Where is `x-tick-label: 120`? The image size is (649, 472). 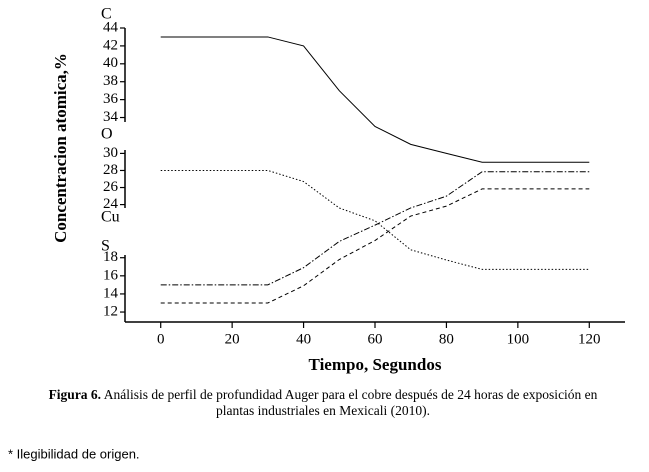 x-tick-label: 120 is located at coordinates (589, 339).